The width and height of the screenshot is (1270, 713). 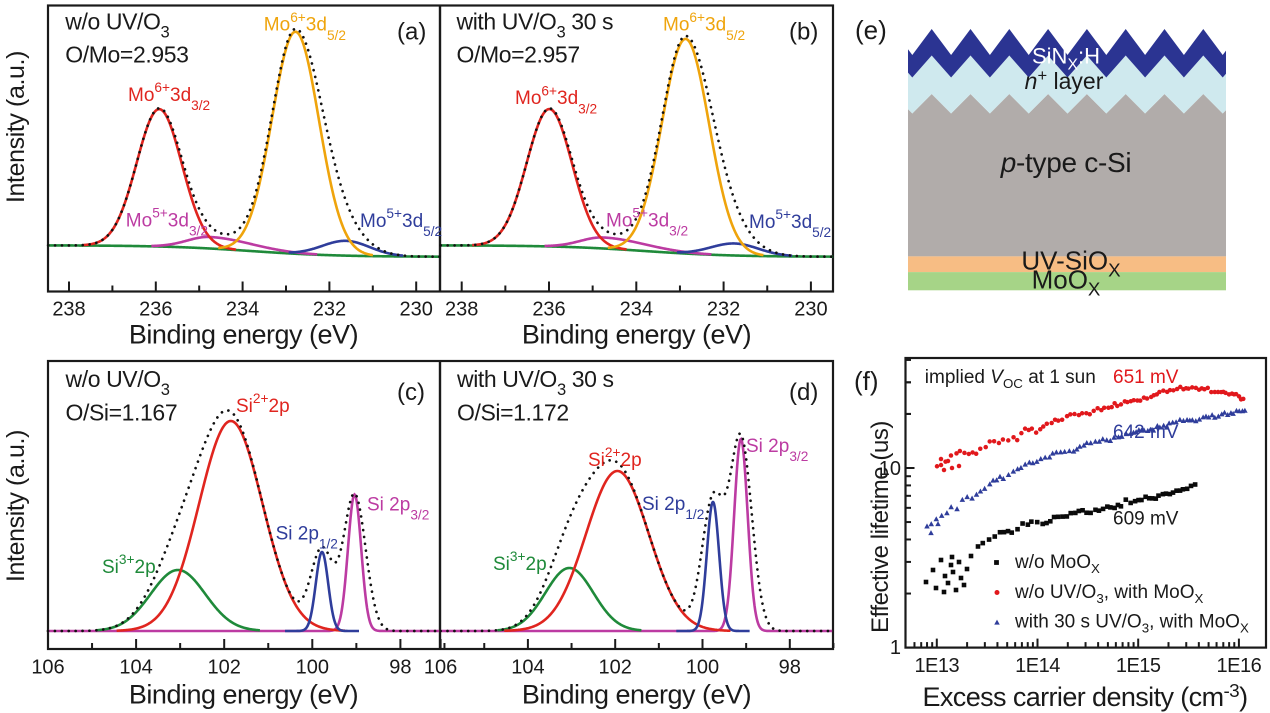 What do you see at coordinates (803, 392) in the screenshot?
I see `svg-text: (d)` at bounding box center [803, 392].